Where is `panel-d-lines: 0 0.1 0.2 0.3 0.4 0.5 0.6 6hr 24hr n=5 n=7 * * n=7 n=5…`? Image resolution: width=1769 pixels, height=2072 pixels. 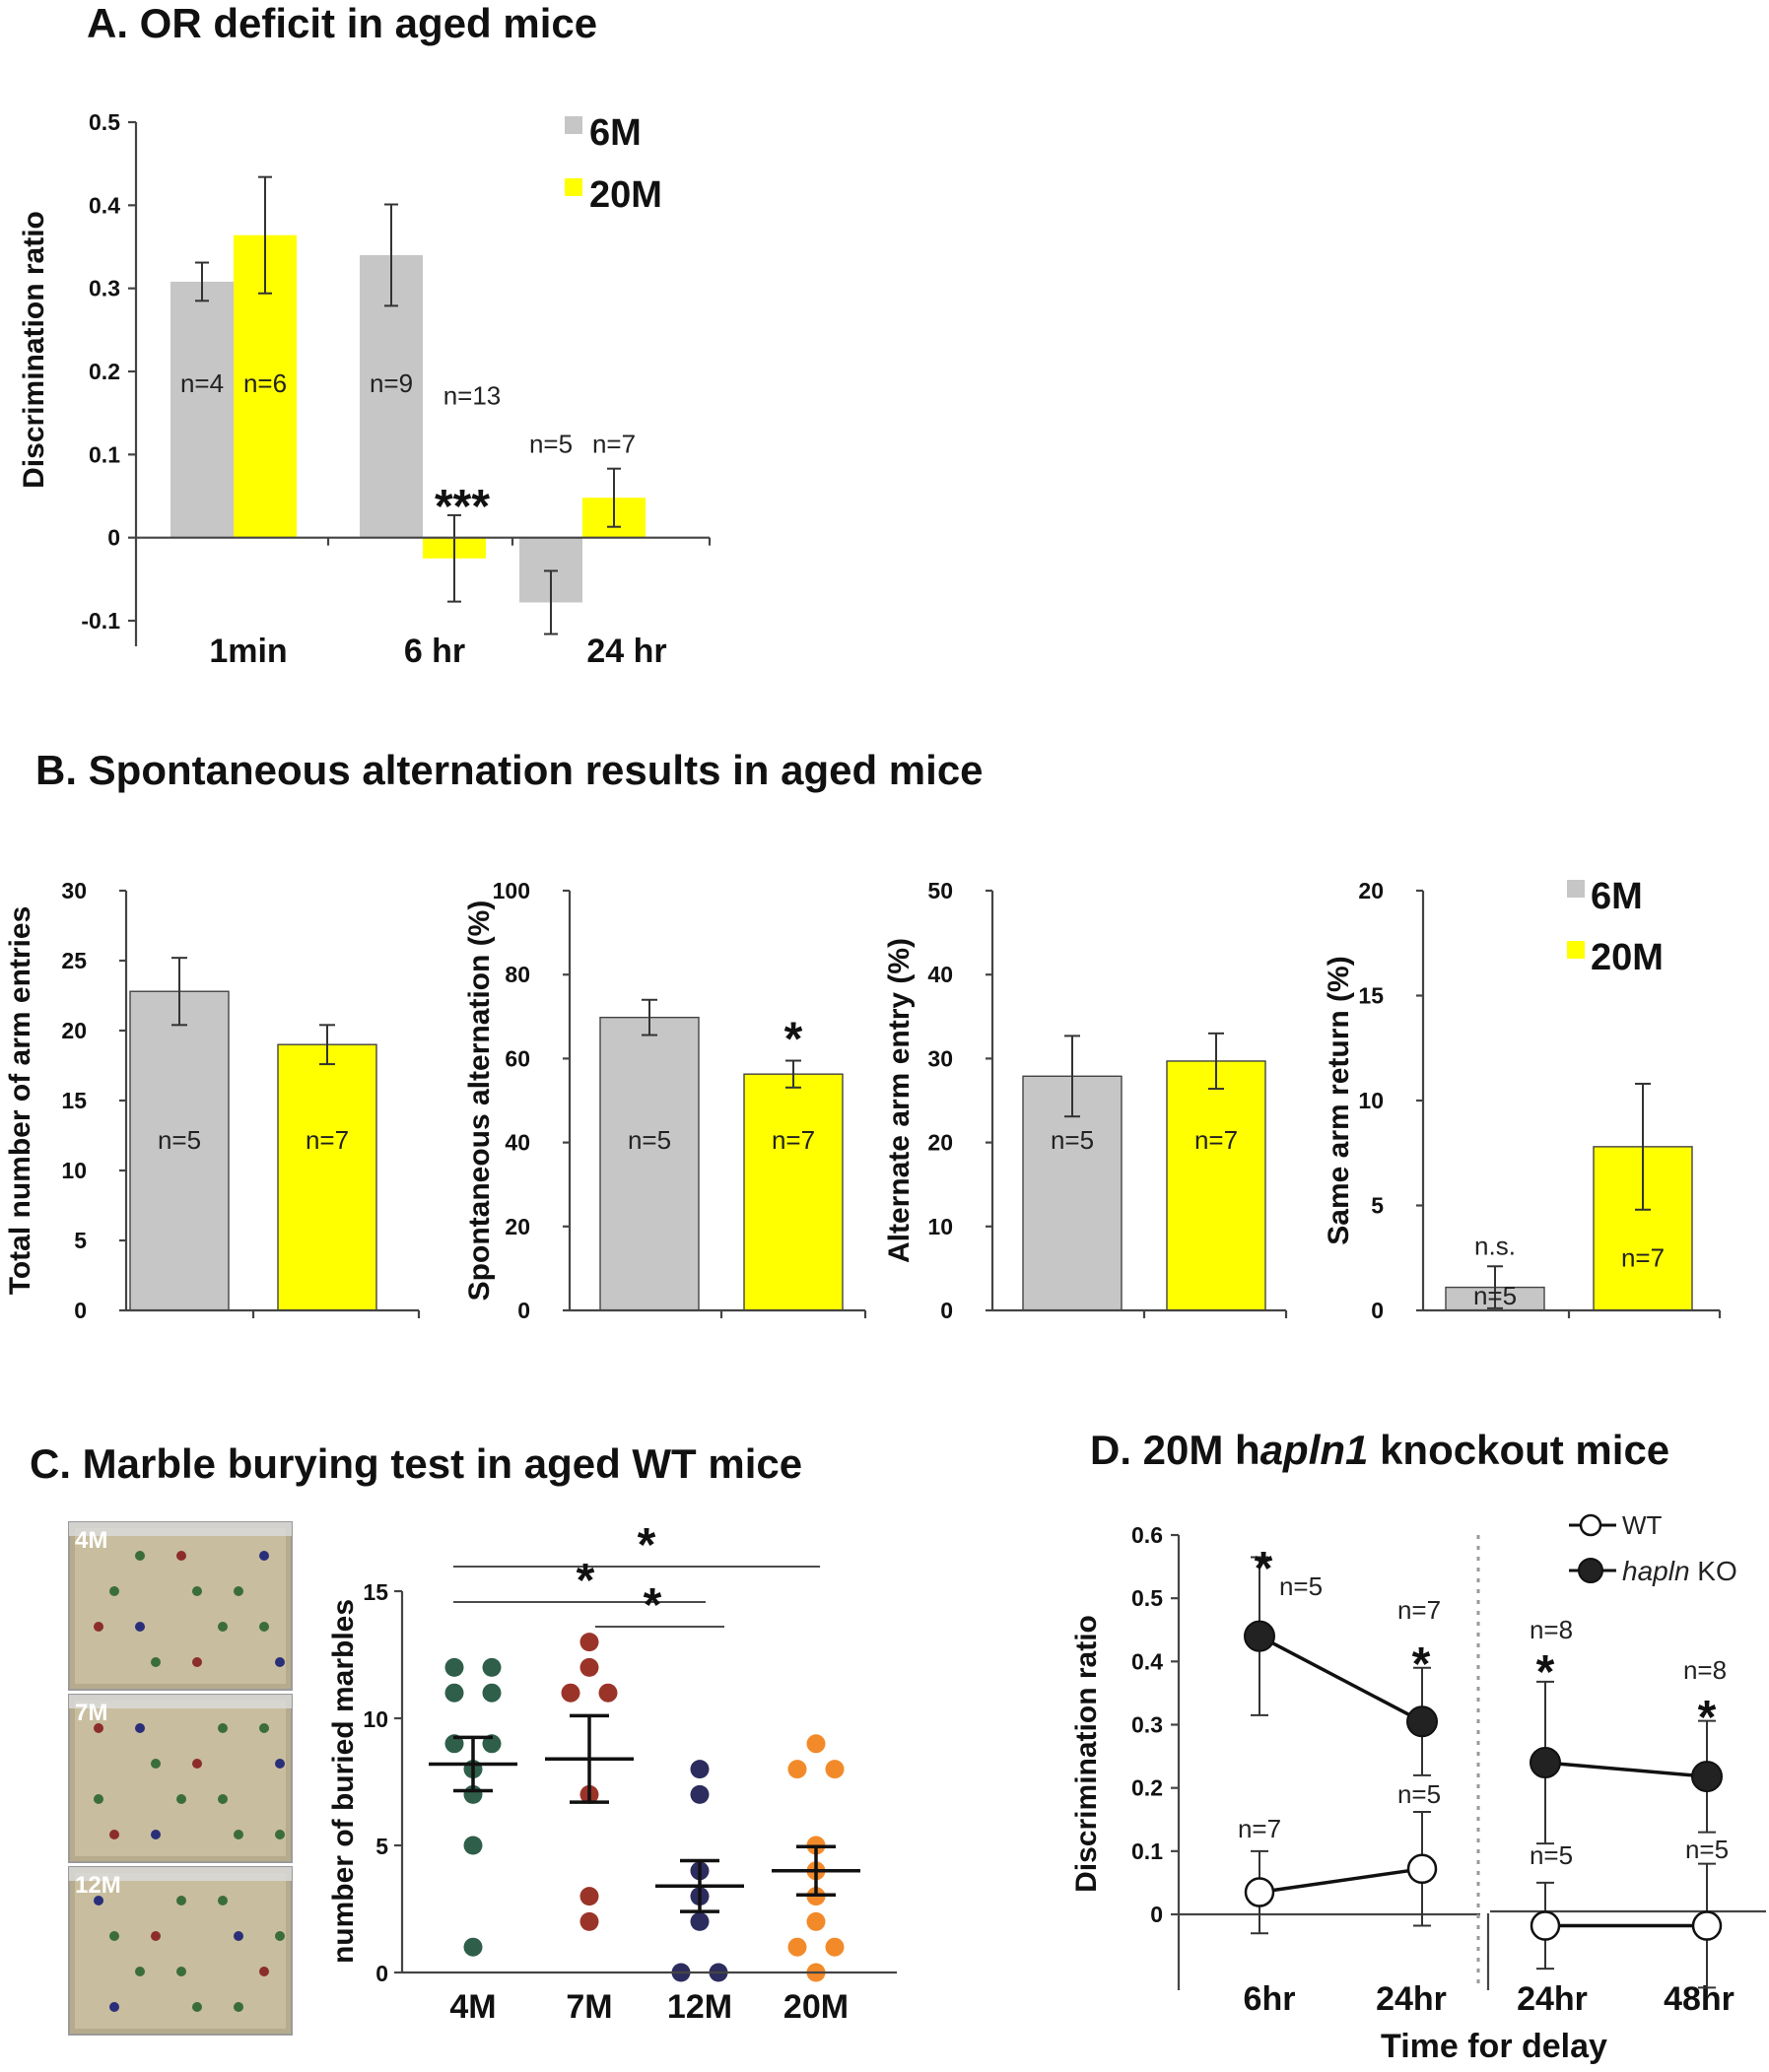
panel-d-lines: 0 0.1 0.2 0.3 0.4 0.5 0.6 6hr 24hr n=5 n=7 * * n=7 n=5… is located at coordinates (1448, 1770).